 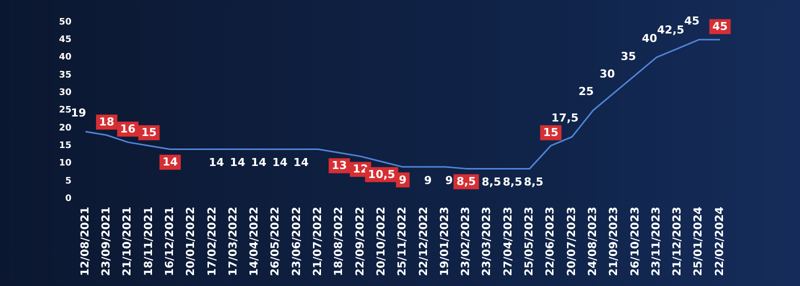 I want to click on y-tick-label: 40, so click(x=65, y=57).